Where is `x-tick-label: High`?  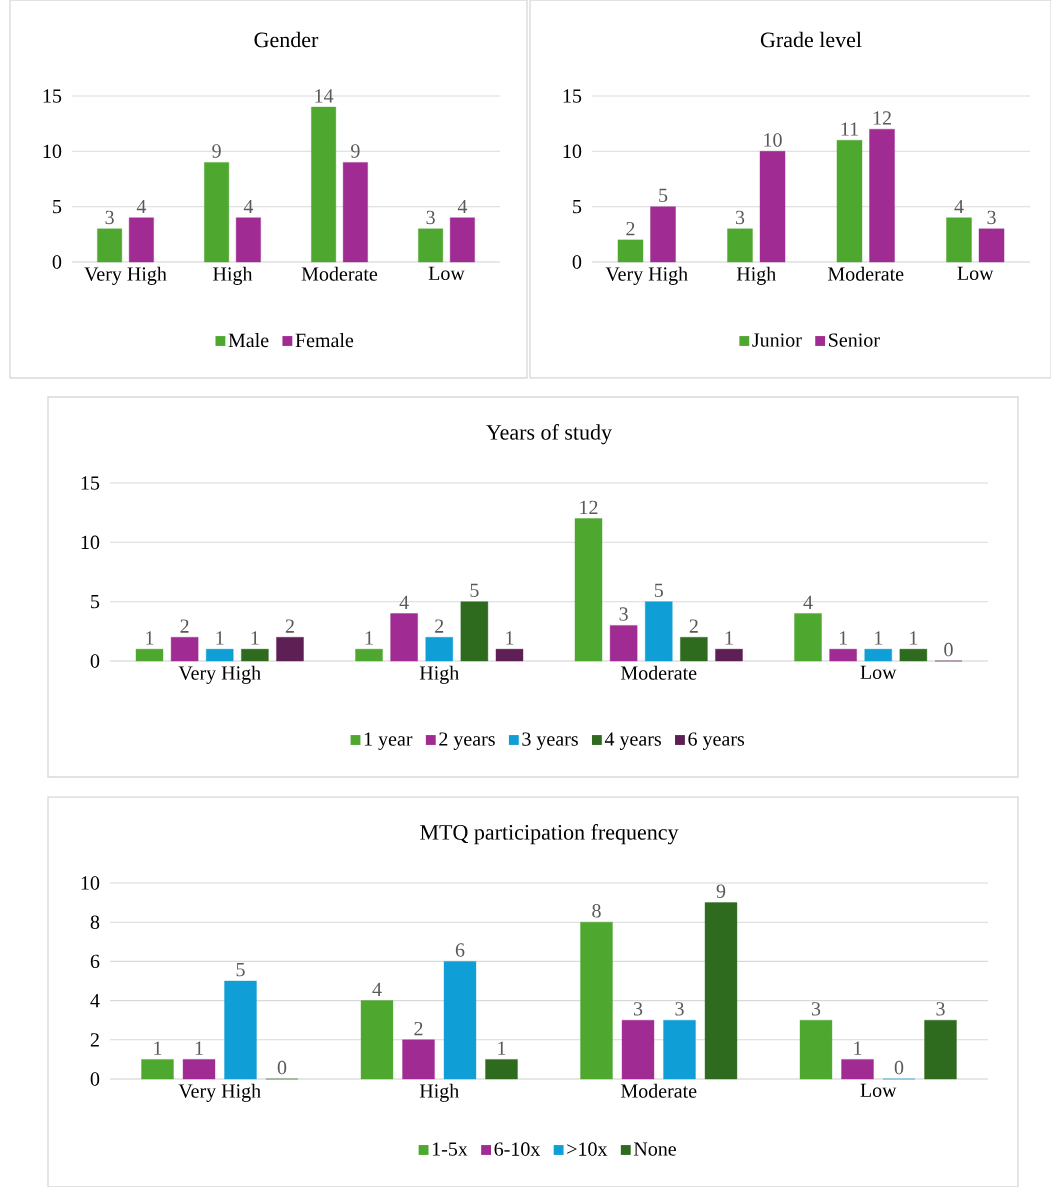 x-tick-label: High is located at coordinates (439, 1092).